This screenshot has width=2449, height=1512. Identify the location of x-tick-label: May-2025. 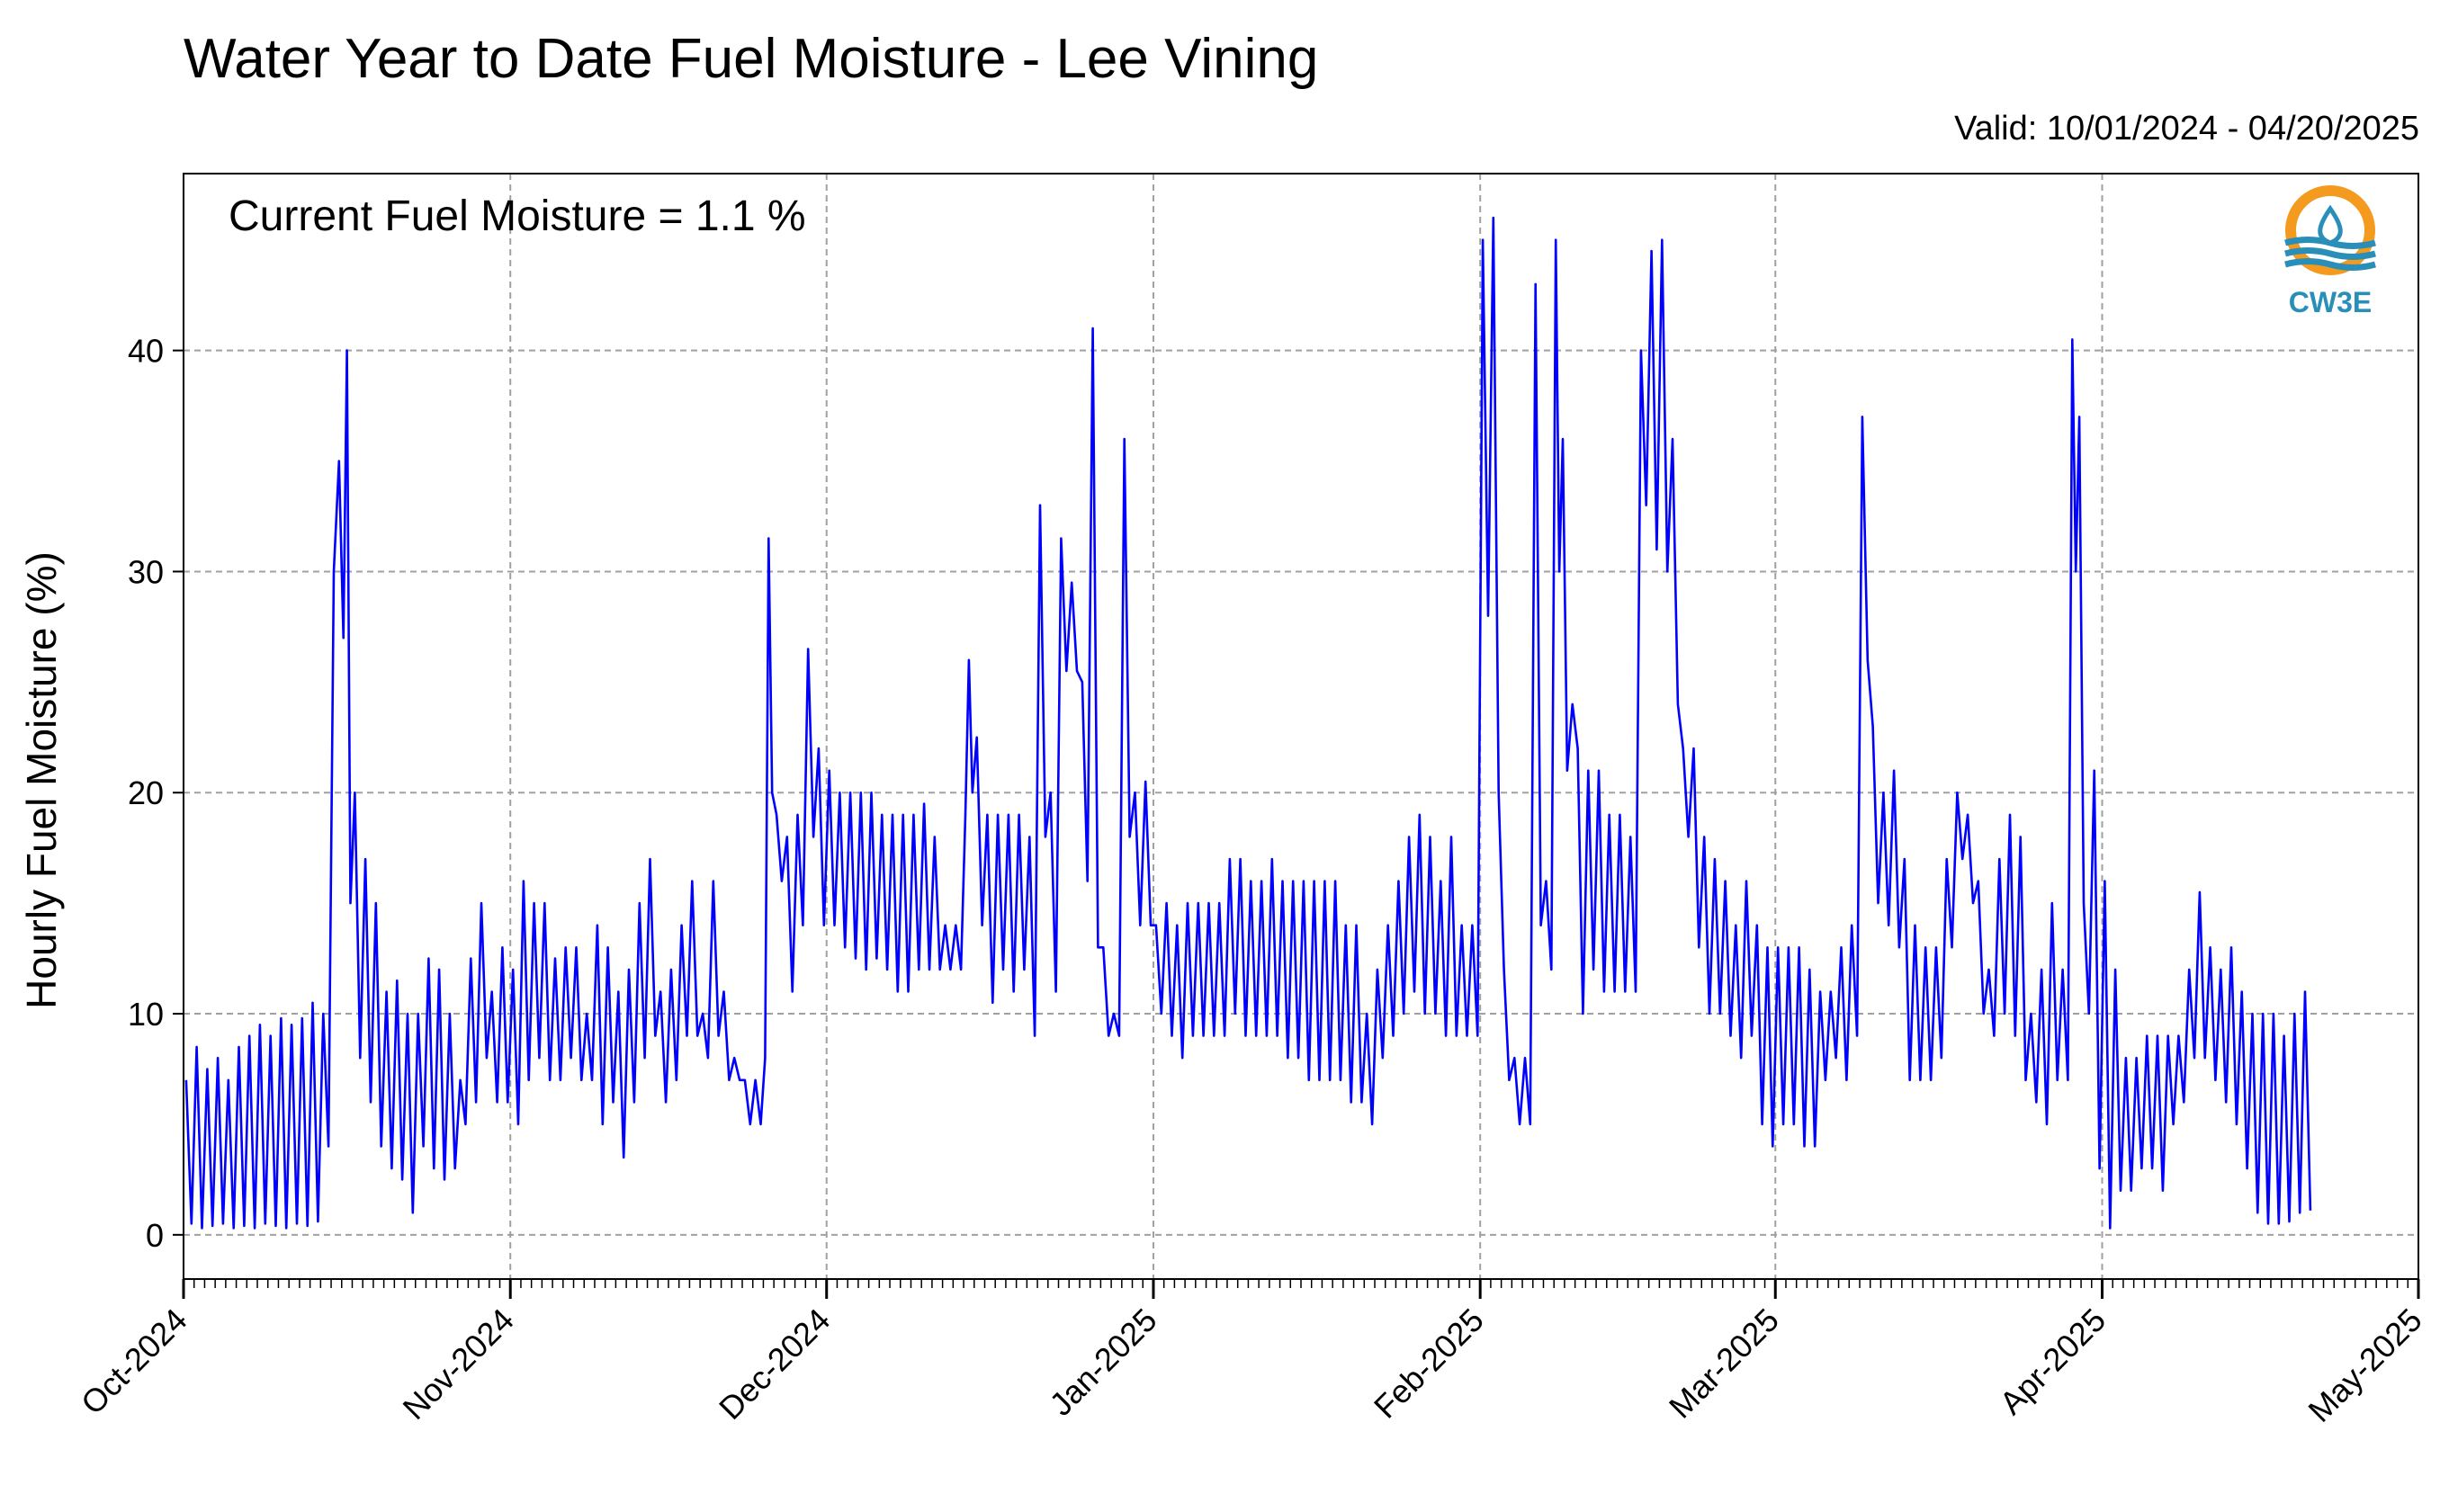
(2364, 1365).